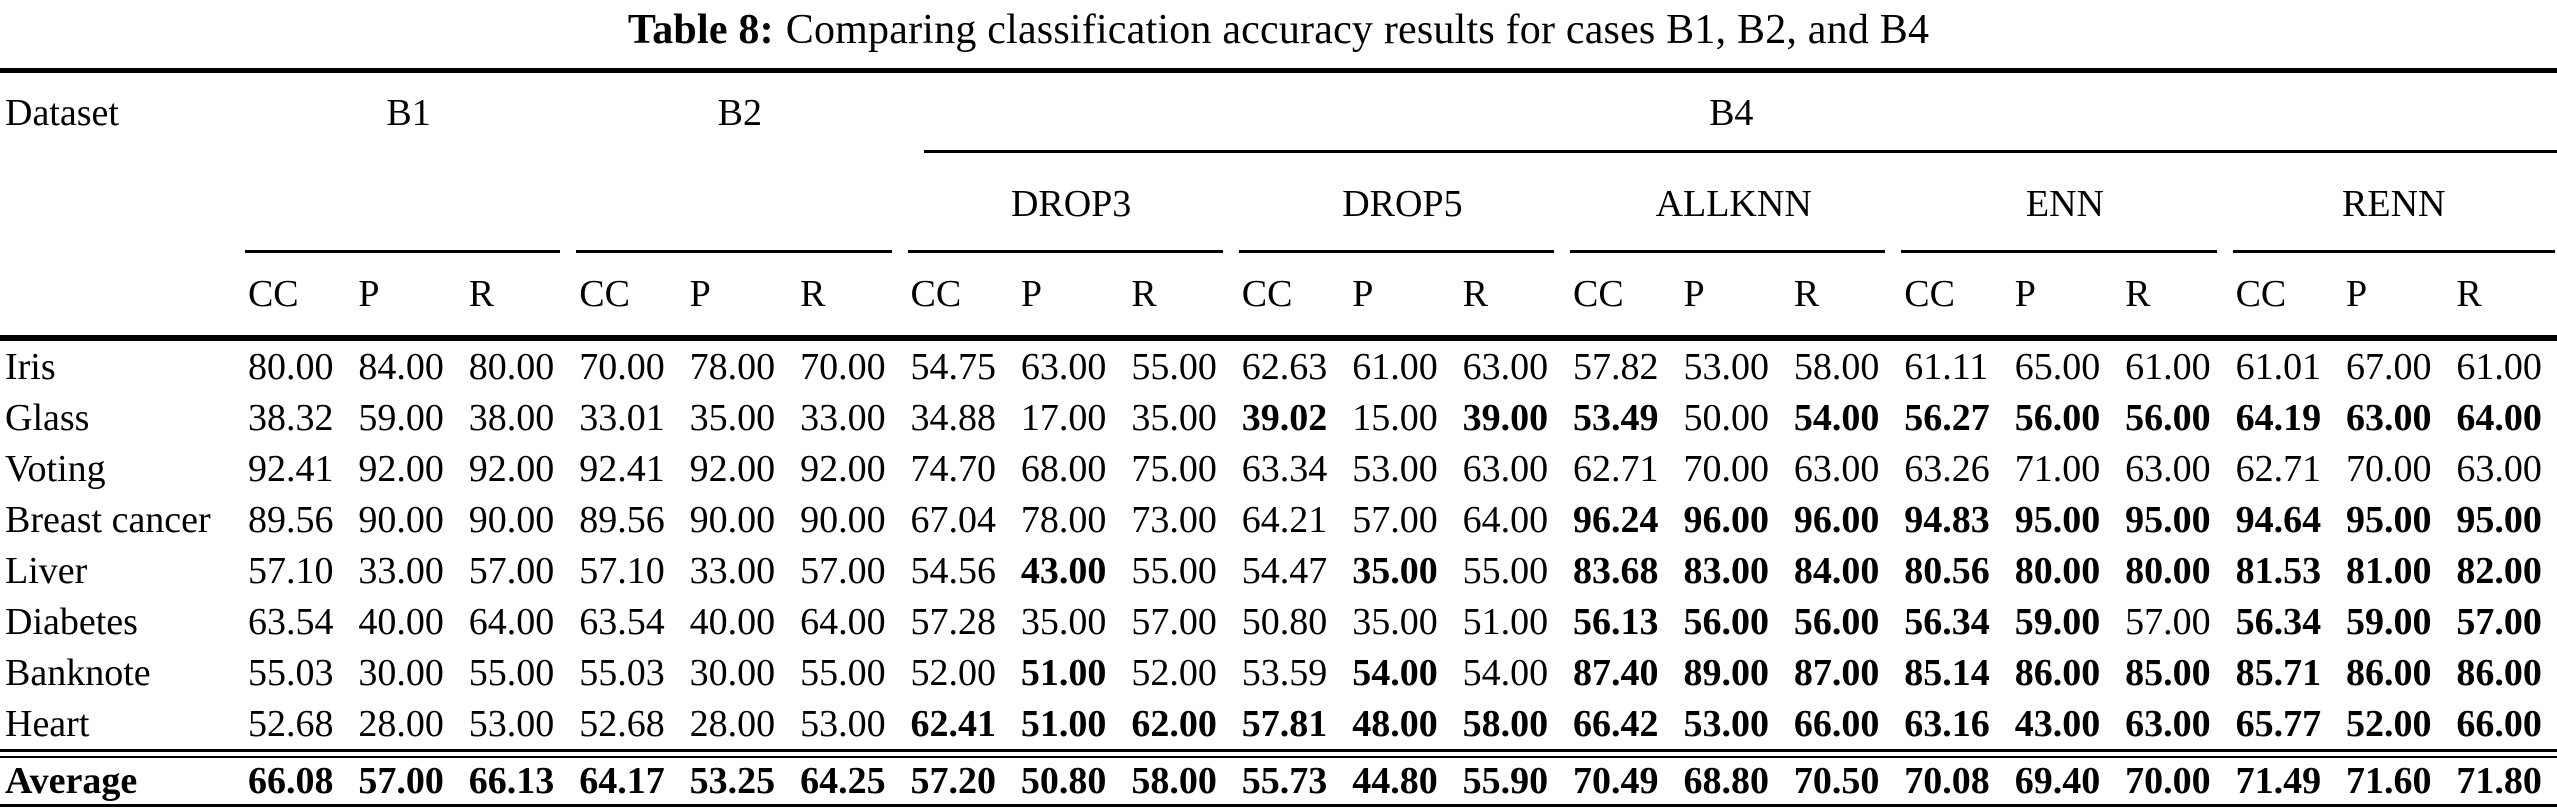 Image resolution: width=2557 pixels, height=810 pixels. Describe the element at coordinates (2278, 366) in the screenshot. I see `value-cell: 61.01` at that location.